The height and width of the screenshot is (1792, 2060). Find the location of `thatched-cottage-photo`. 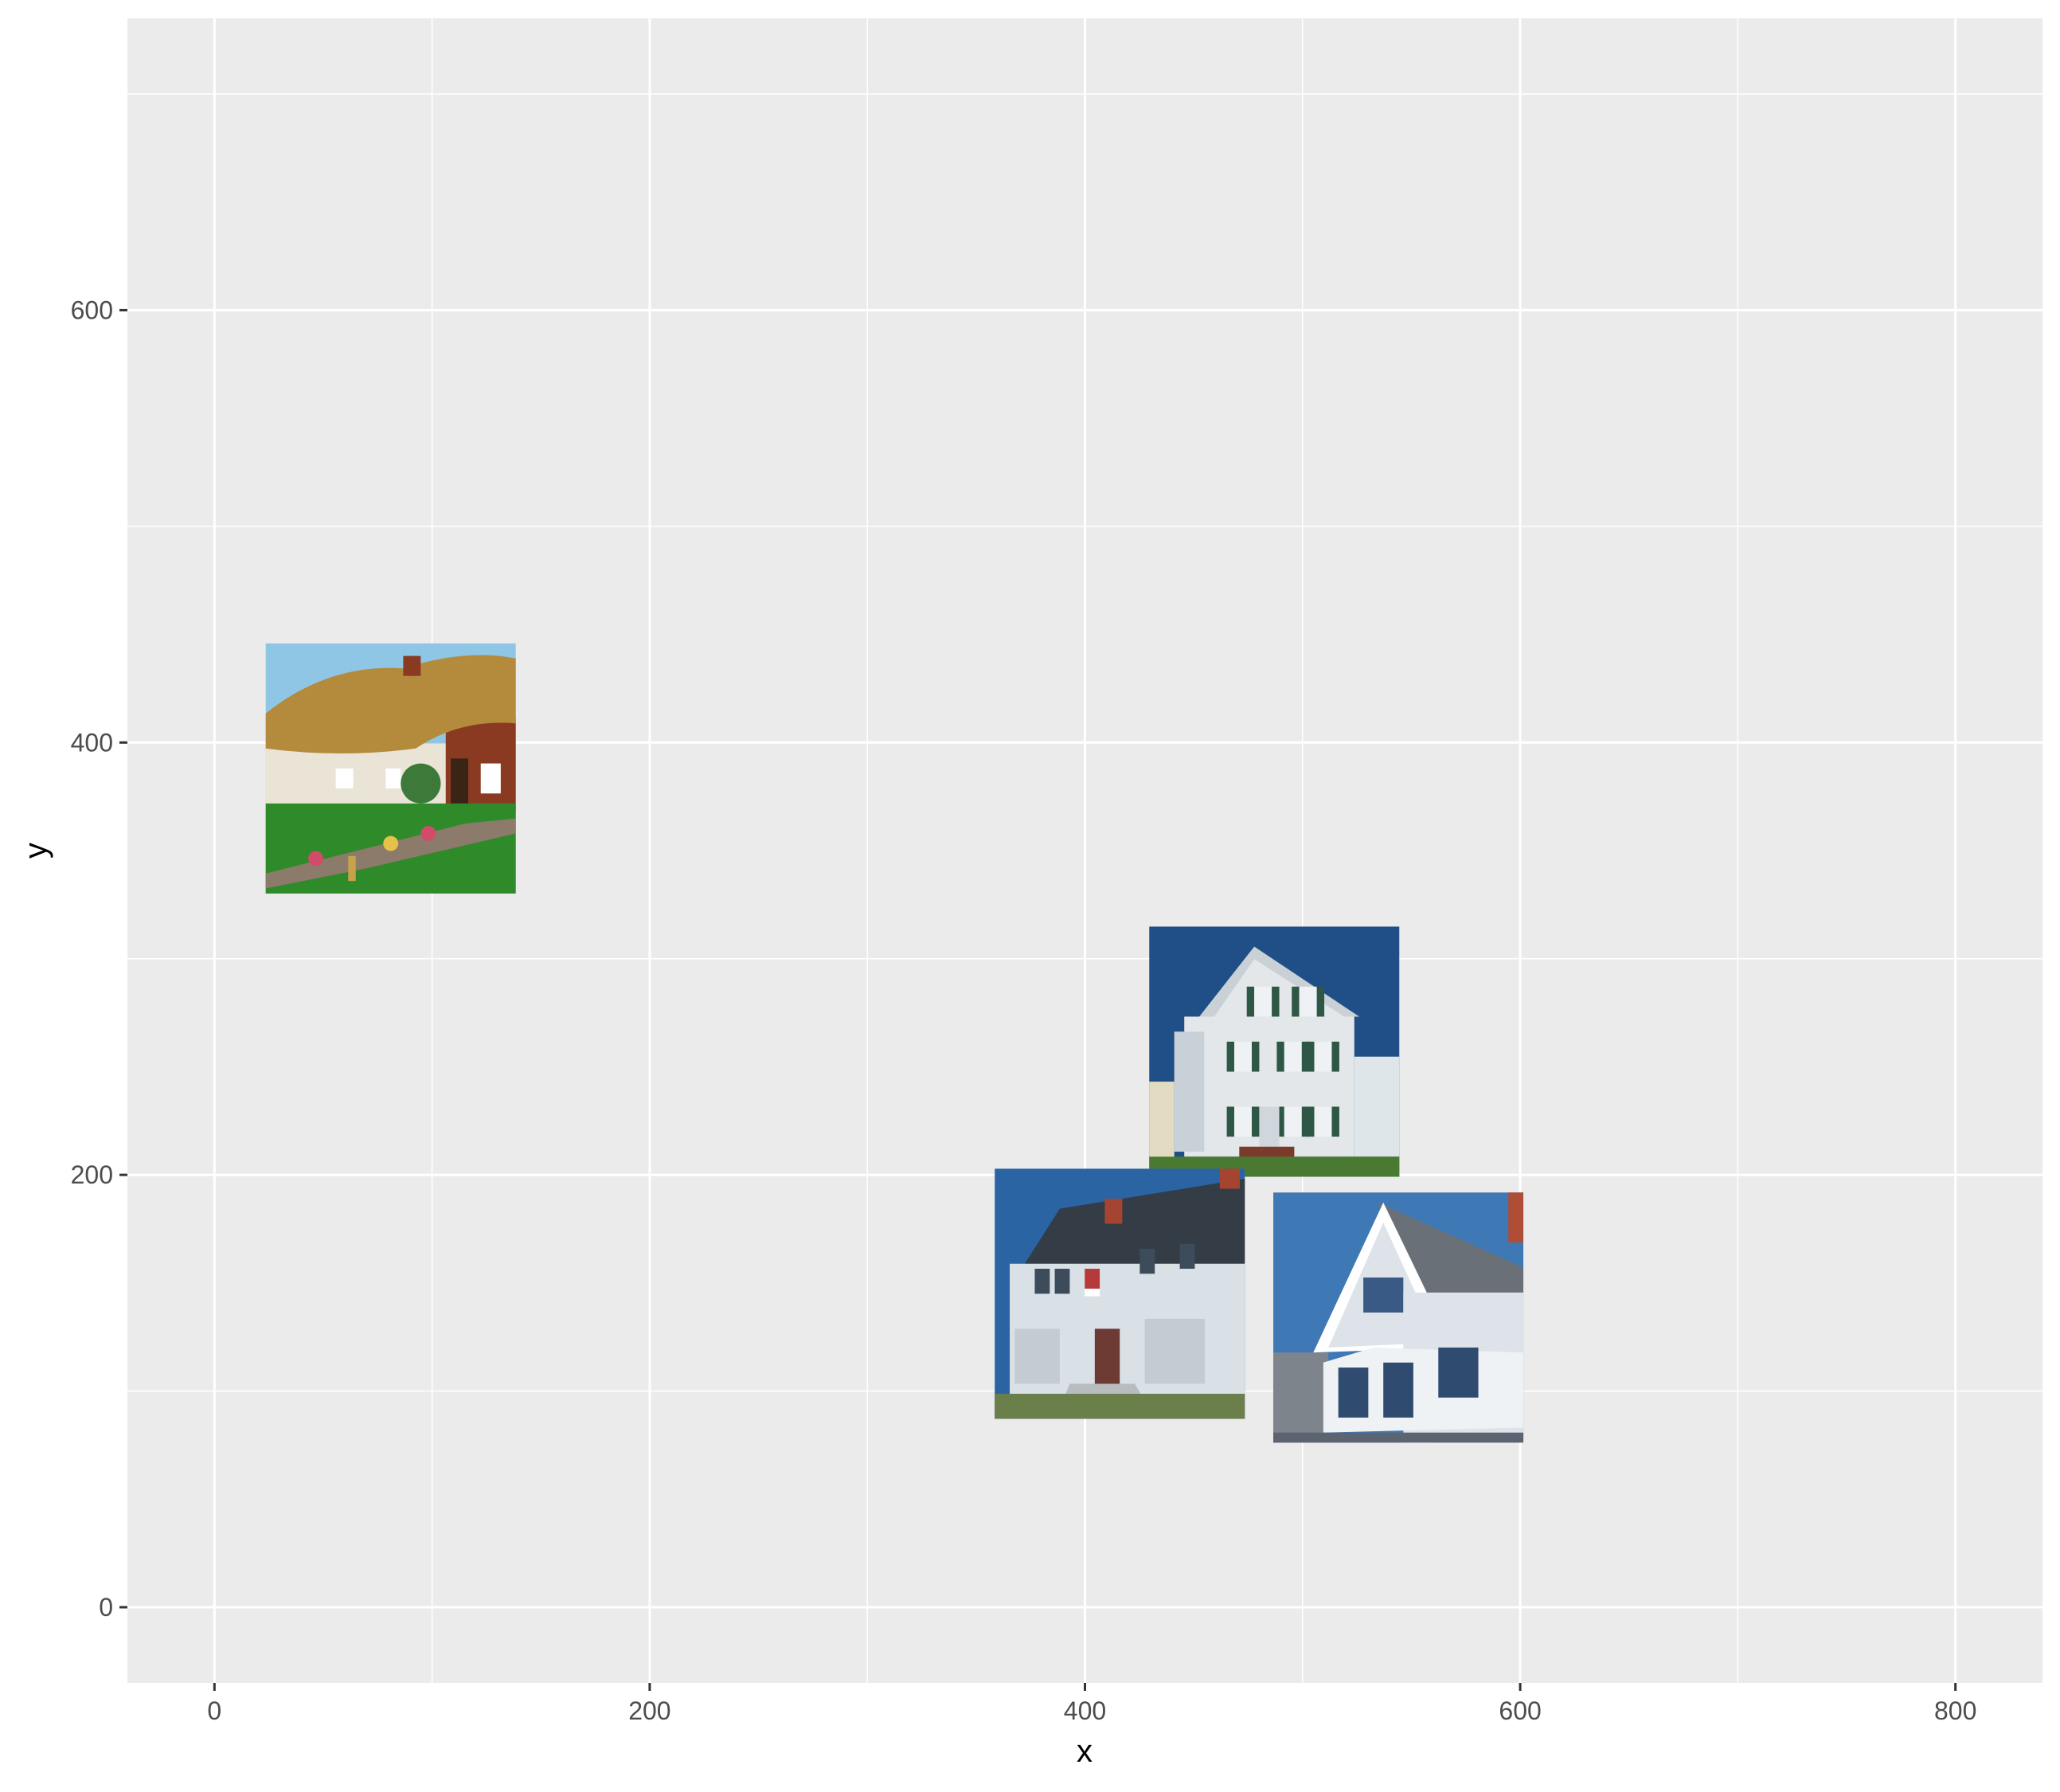

thatched-cottage-photo is located at coordinates (391, 768).